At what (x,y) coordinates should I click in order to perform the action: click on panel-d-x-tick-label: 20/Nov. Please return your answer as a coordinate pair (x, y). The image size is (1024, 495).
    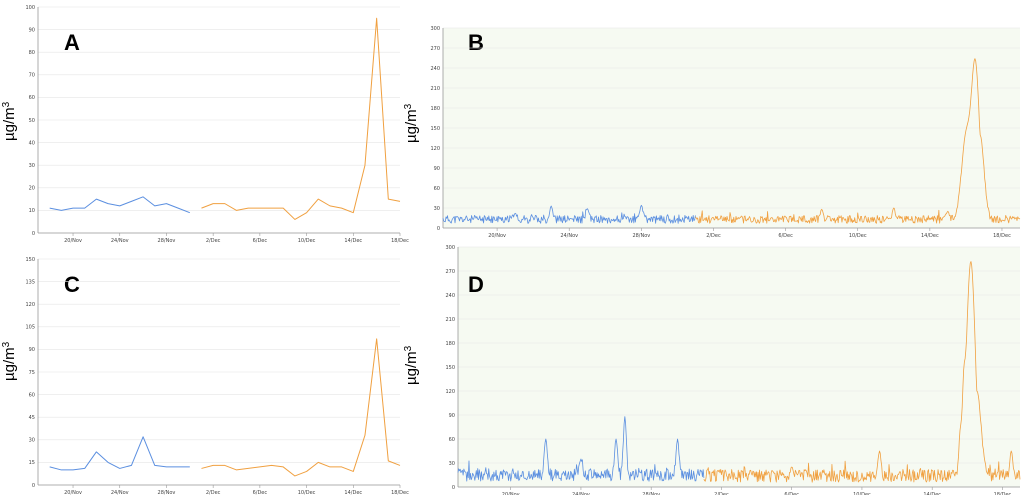
    Looking at the image, I should click on (511, 493).